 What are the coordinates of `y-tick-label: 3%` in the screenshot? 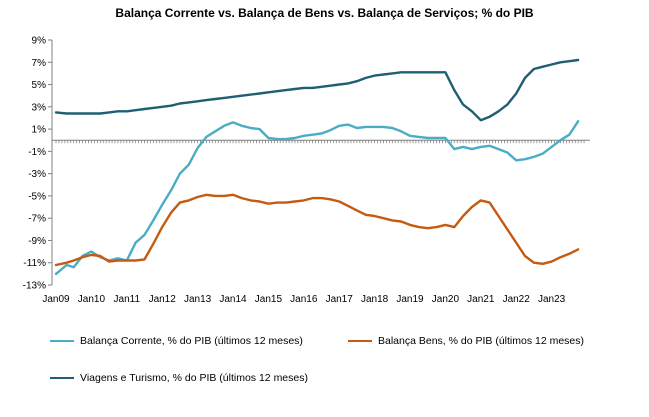 It's located at (39, 107).